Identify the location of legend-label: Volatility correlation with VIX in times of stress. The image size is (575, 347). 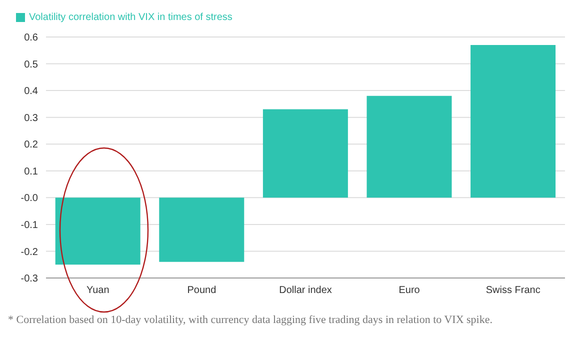
(130, 17).